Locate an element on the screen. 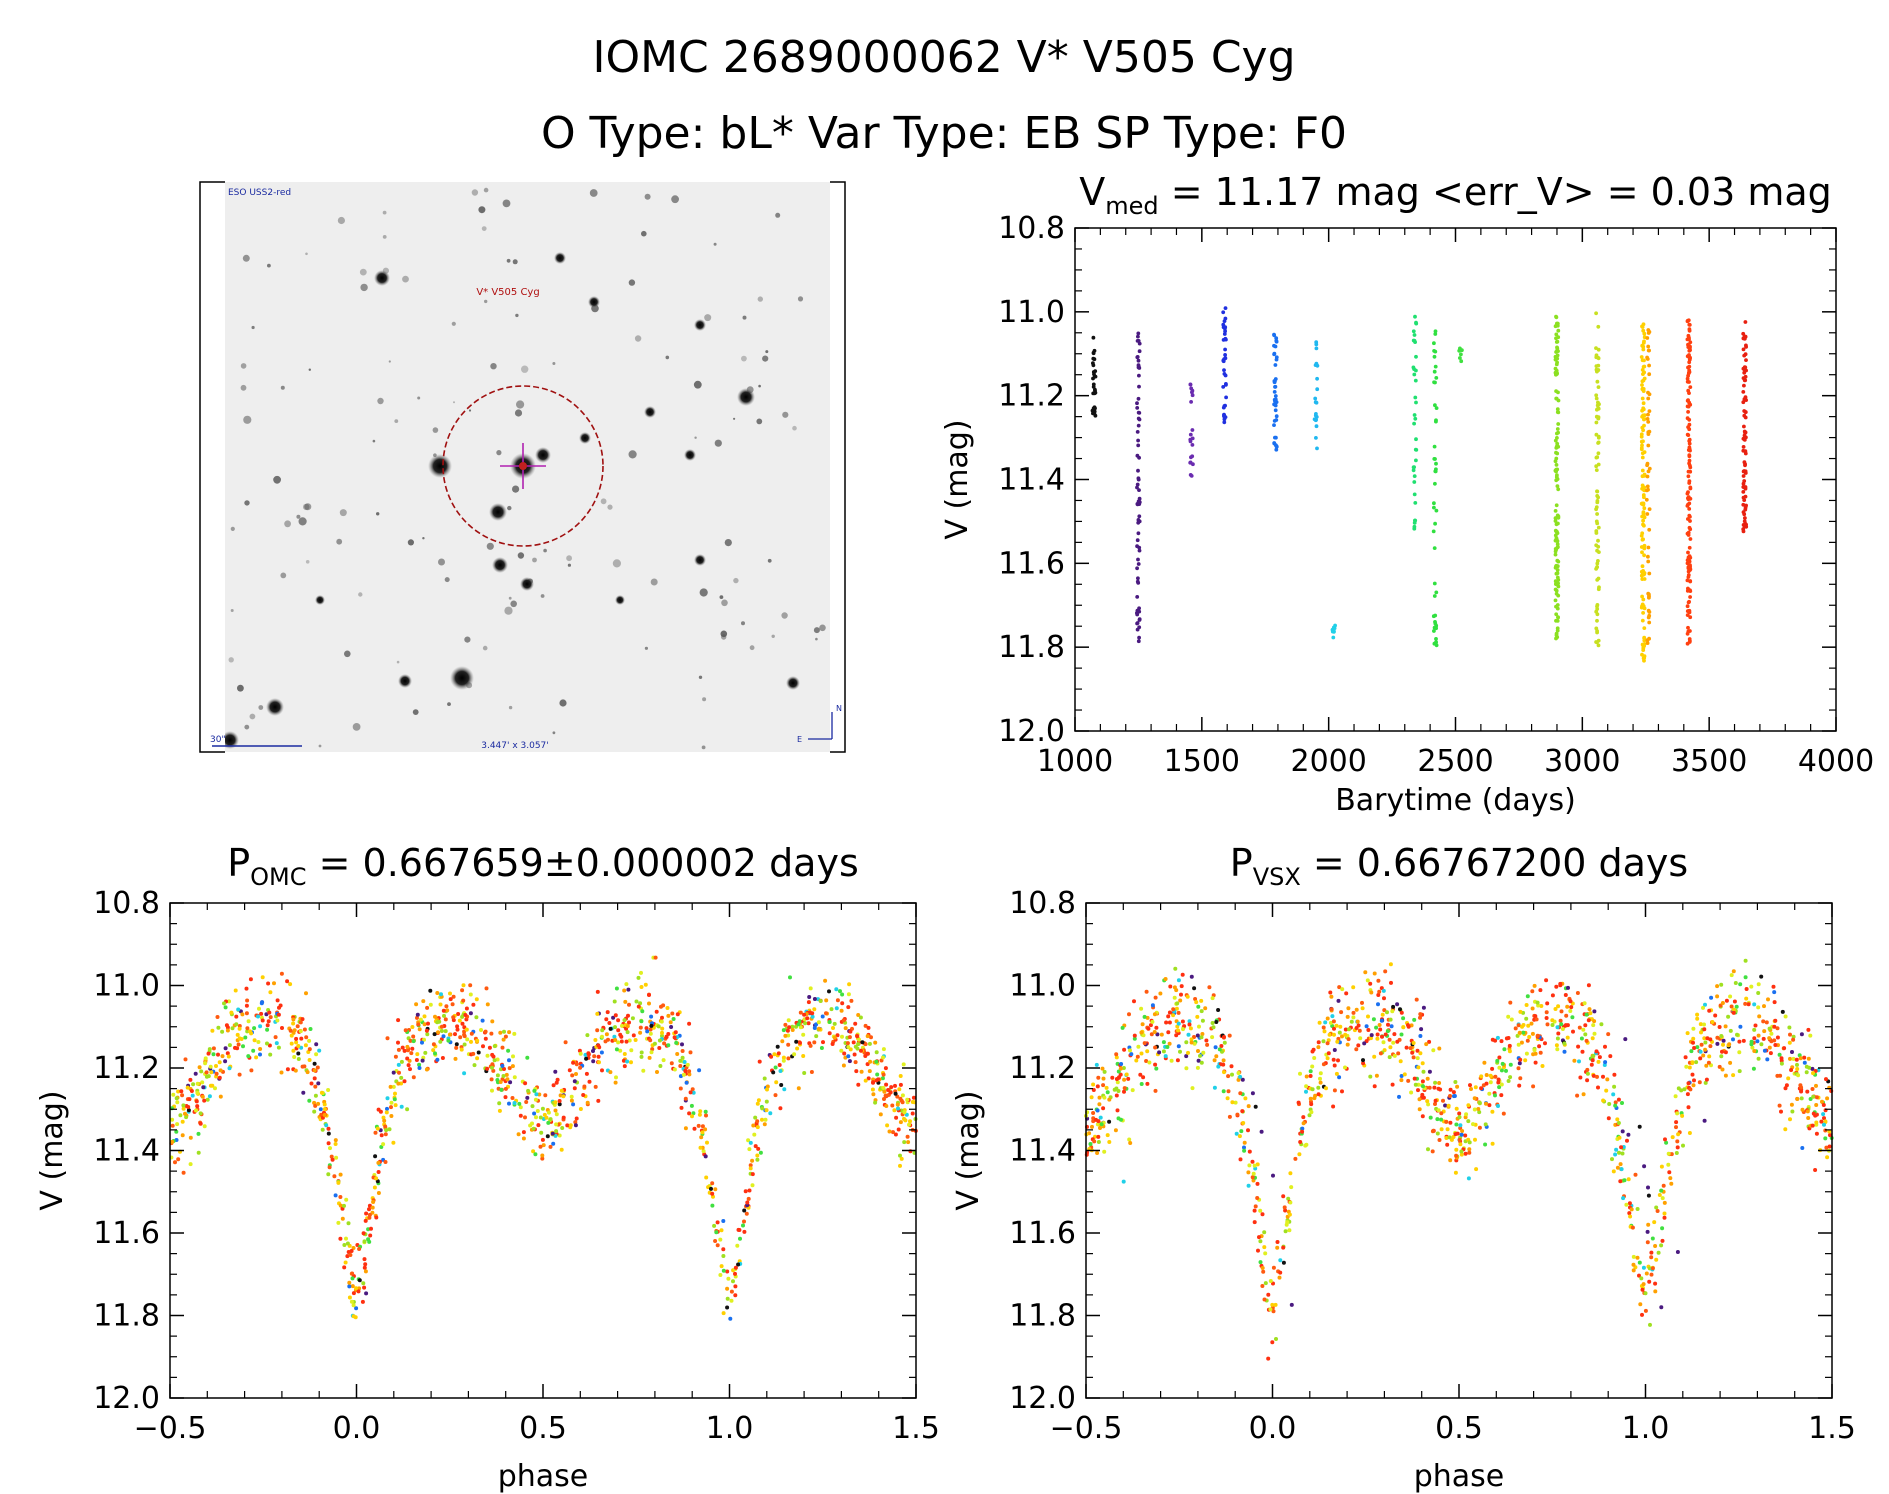 The height and width of the screenshot is (1494, 1889). axis-ticks is located at coordinates (1455, 479).